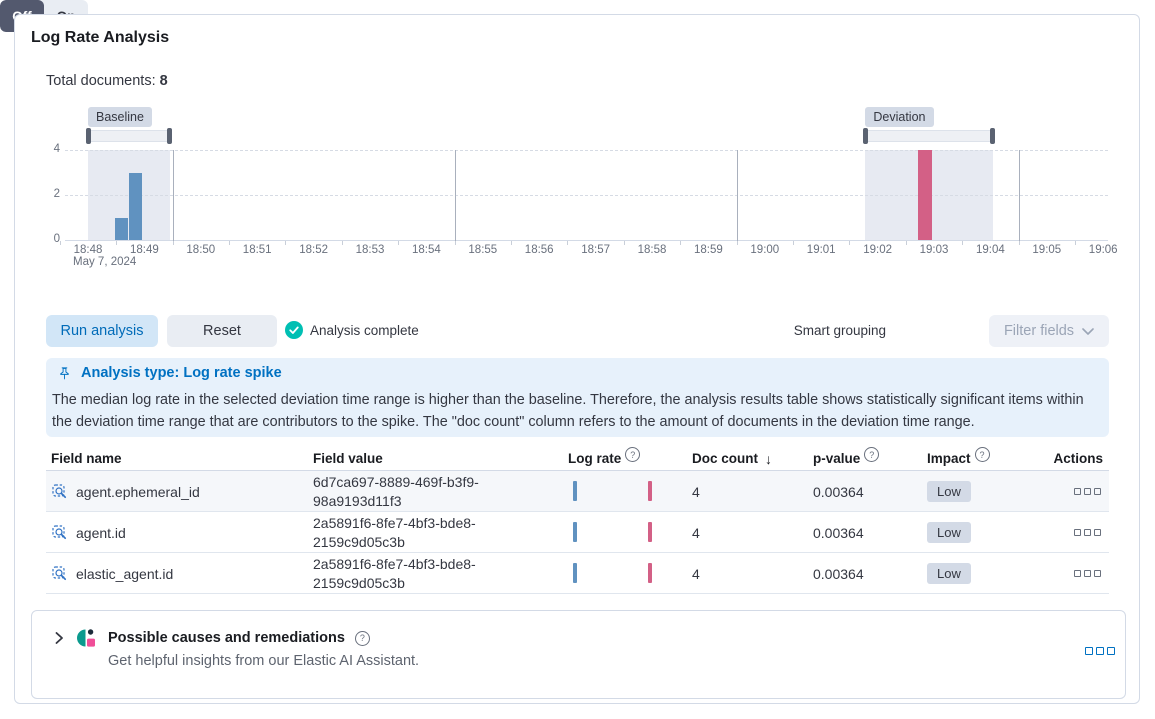  Describe the element at coordinates (578, 654) in the screenshot. I see `possible-causes-panel` at that location.